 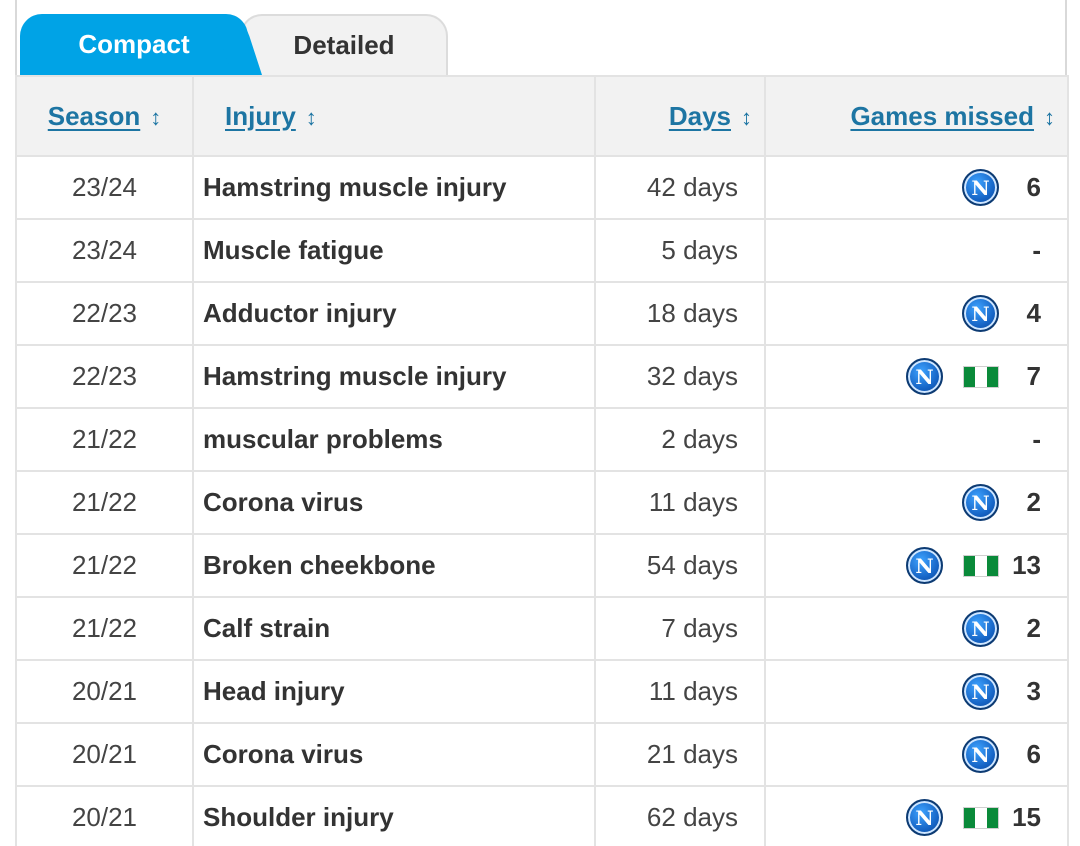 I want to click on games-missed-cell: N 13, so click(x=916, y=565).